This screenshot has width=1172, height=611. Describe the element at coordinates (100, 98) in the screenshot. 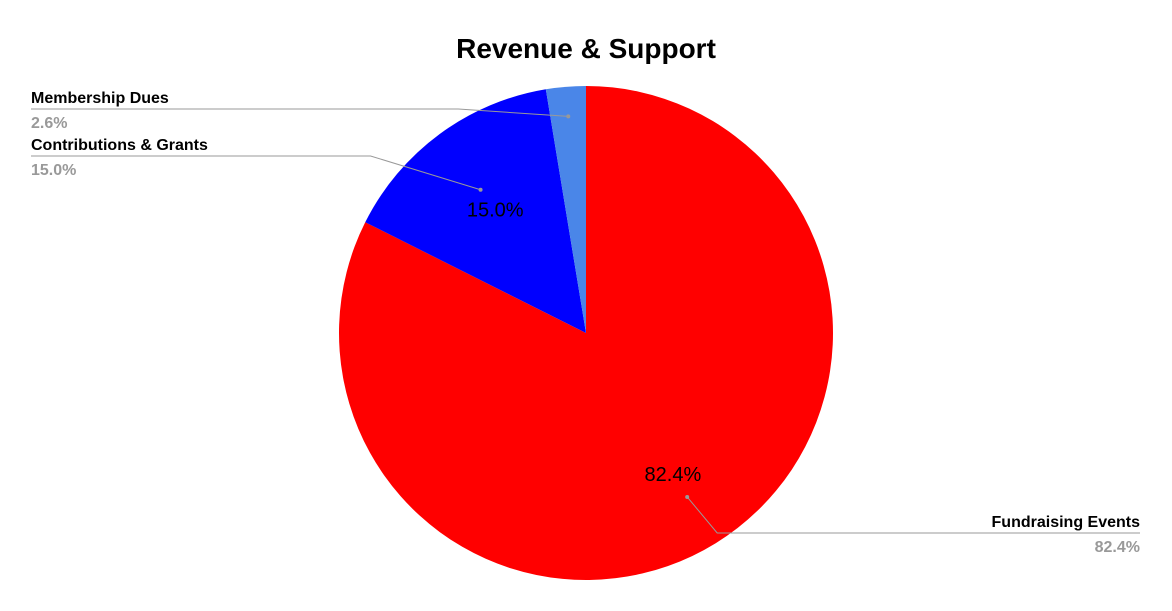

I see `callout-category-label: Membership Dues` at that location.